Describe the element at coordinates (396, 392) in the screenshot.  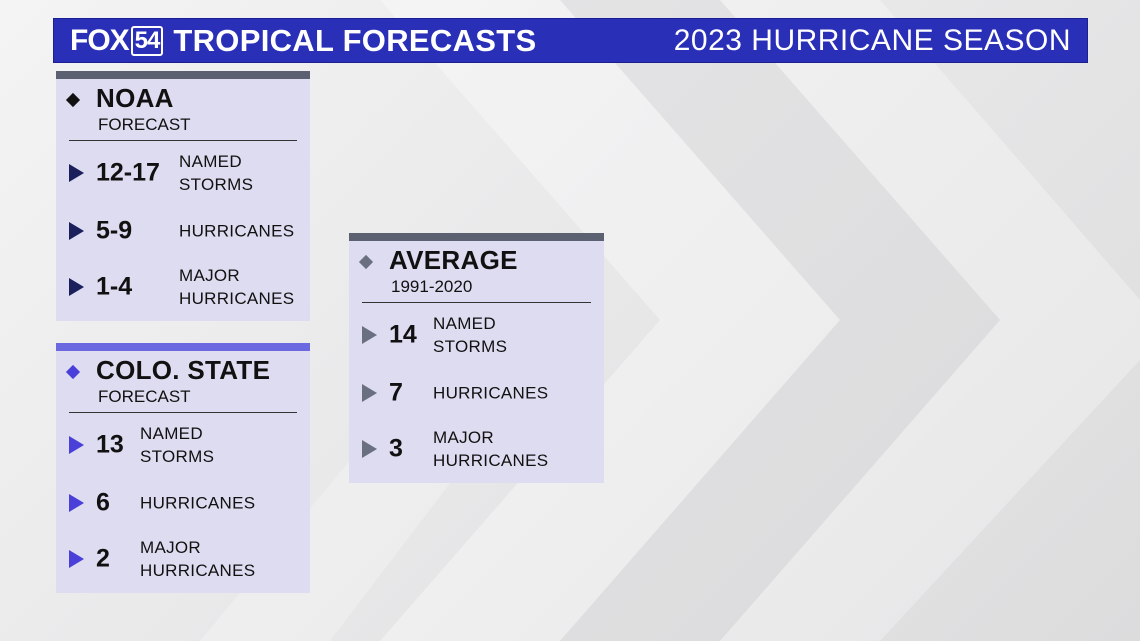
I see `average-hurricanes-value: 7` at that location.